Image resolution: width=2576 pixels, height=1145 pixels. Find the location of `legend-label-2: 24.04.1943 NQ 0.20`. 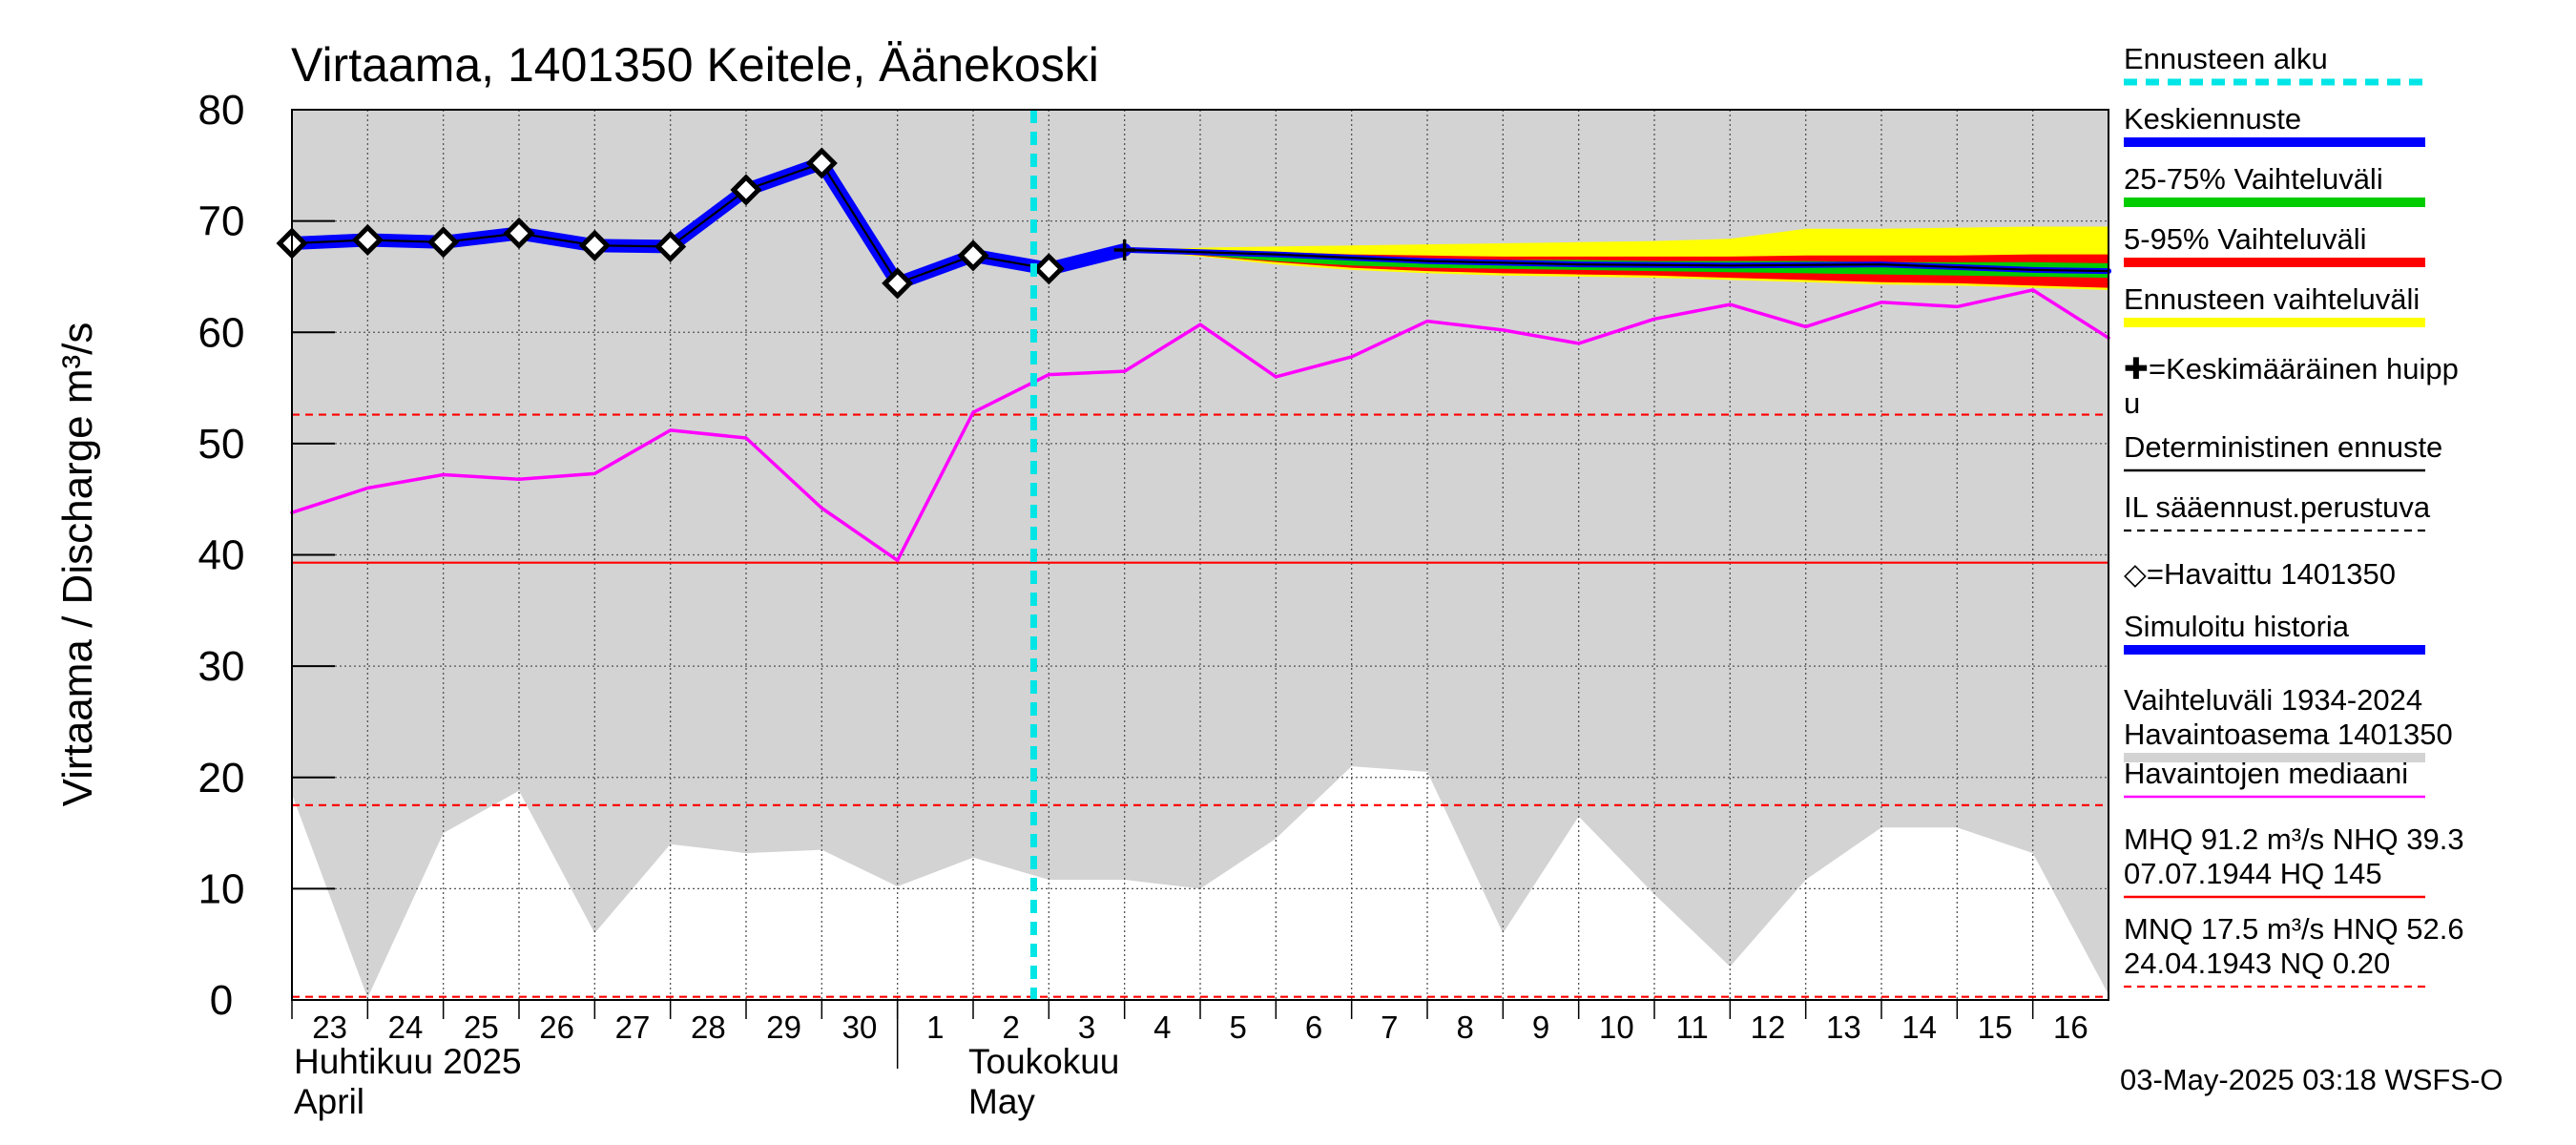

legend-label-2: 24.04.1943 NQ 0.20 is located at coordinates (2257, 963).